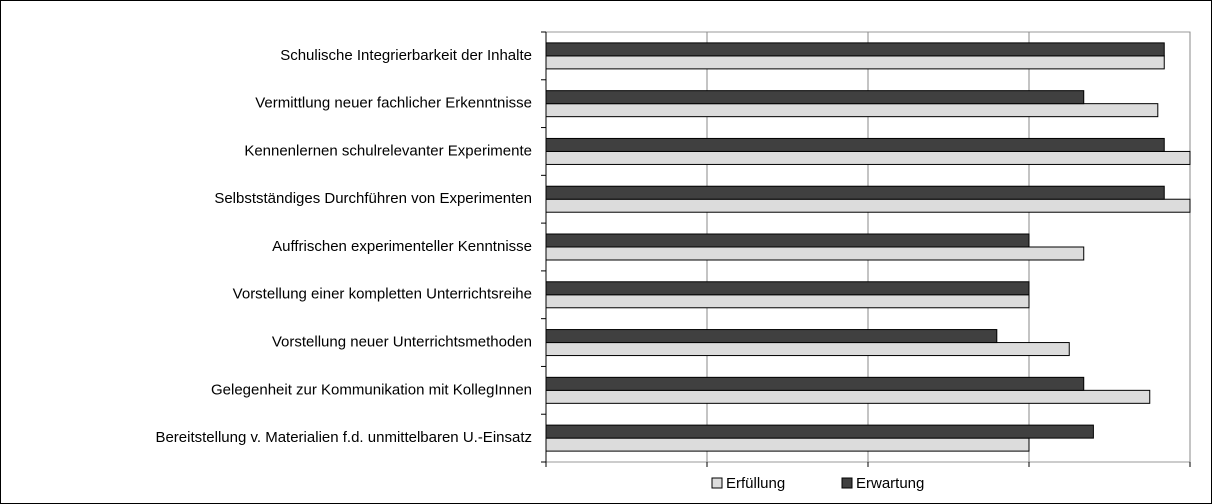 The height and width of the screenshot is (504, 1212). What do you see at coordinates (406, 55) in the screenshot?
I see `y-tick-label: Schulische Integrierbarkeit der Inhalte` at bounding box center [406, 55].